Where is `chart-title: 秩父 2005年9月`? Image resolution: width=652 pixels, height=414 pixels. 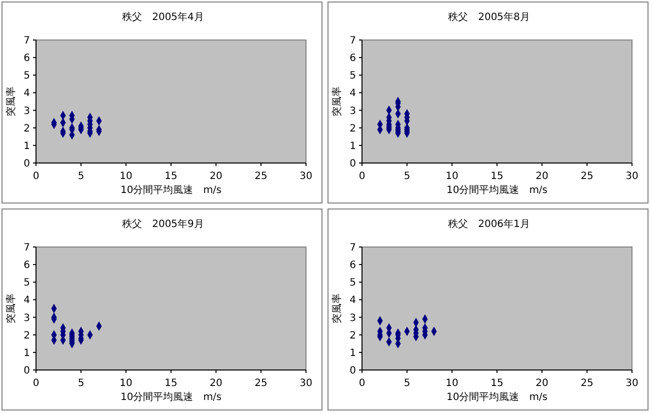
chart-title: 秩父 2005年9月 is located at coordinates (163, 224).